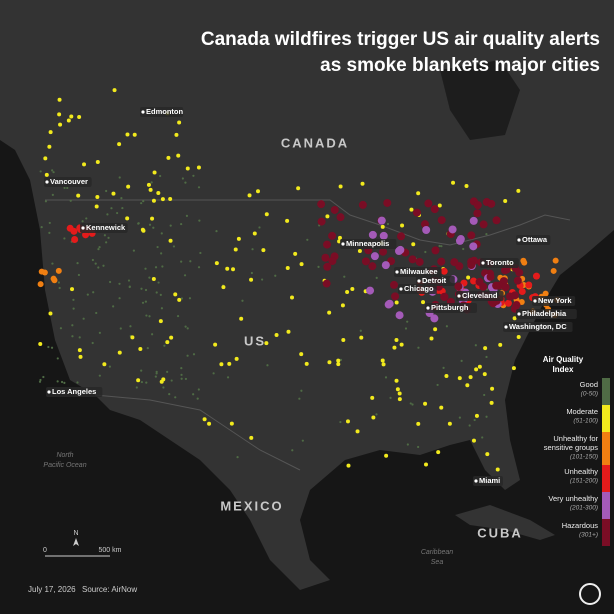 The width and height of the screenshot is (614, 614). Describe the element at coordinates (580, 525) in the screenshot. I see `legend-label: Hazardous` at that location.